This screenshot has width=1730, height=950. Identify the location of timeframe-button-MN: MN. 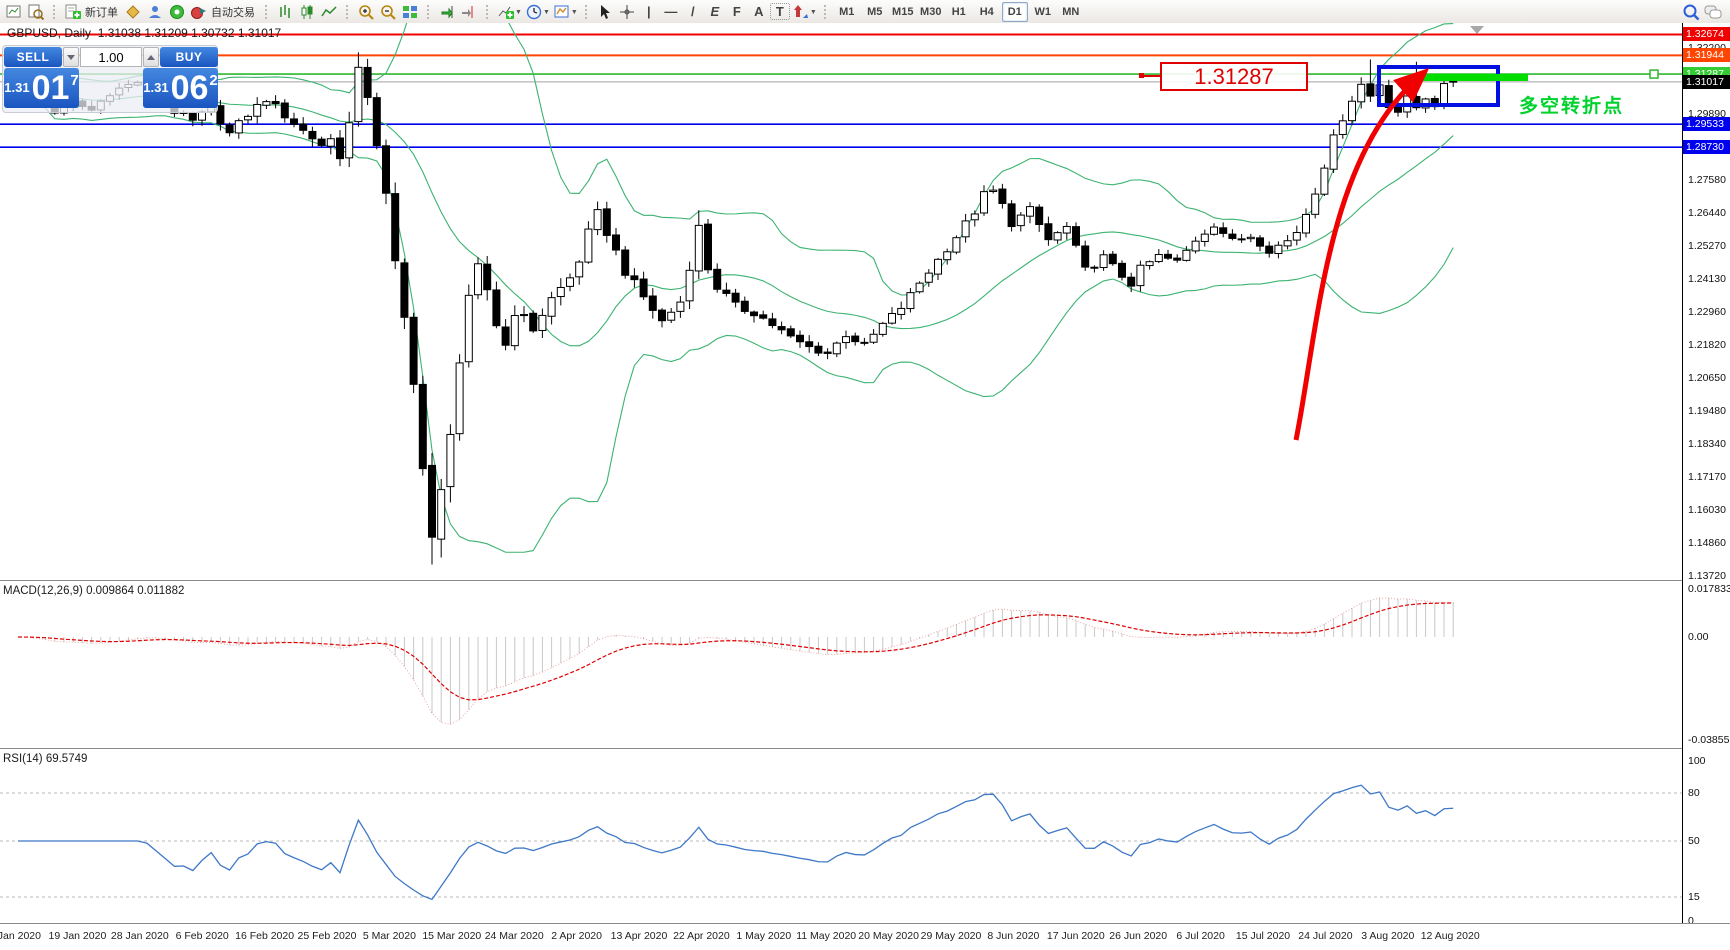
(1071, 11).